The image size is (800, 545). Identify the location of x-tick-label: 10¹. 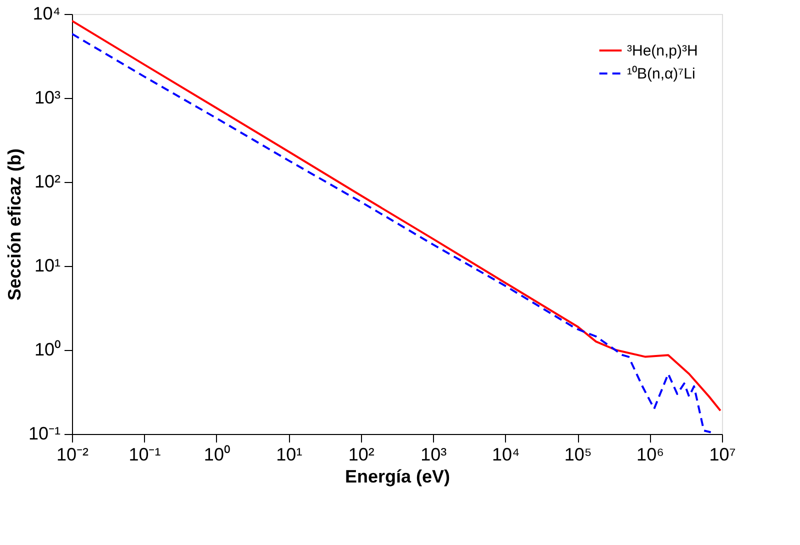
(289, 454).